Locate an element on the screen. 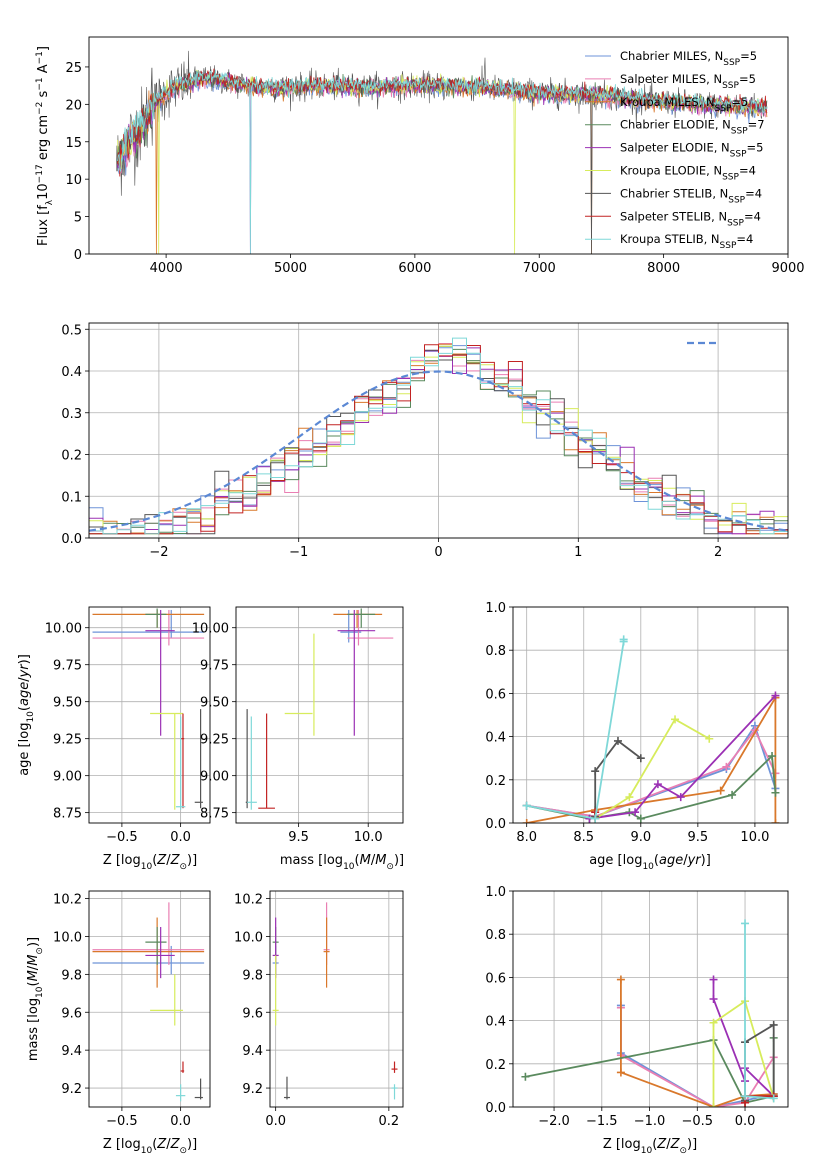 This screenshot has height=1170, width=819. histogram-step is located at coordinates (438, 437).